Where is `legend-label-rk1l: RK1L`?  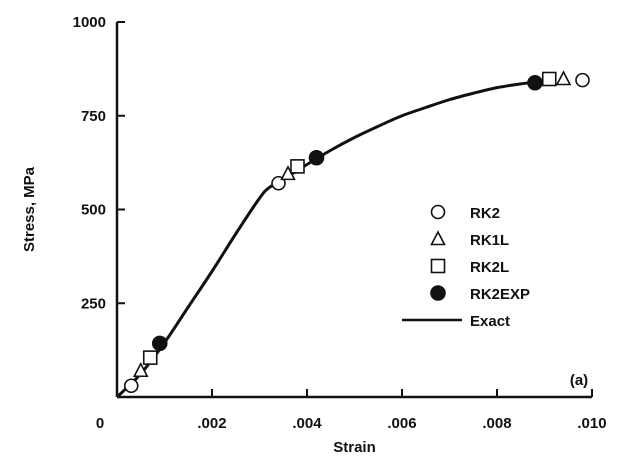 legend-label-rk1l: RK1L is located at coordinates (489, 240).